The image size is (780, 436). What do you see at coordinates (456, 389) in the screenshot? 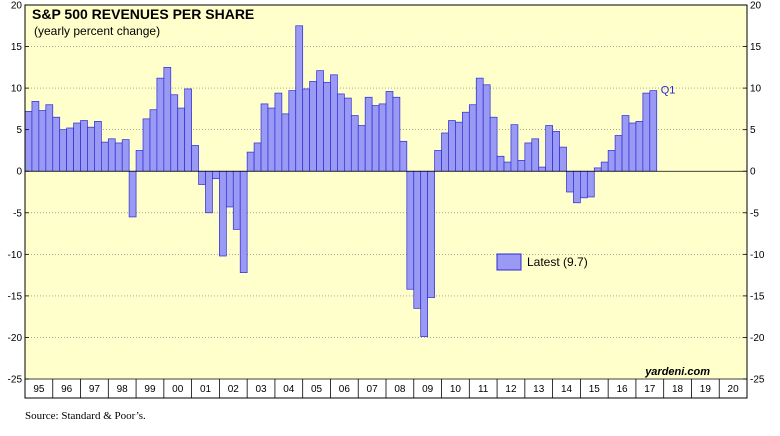
I see `x-tick-label: 10` at bounding box center [456, 389].